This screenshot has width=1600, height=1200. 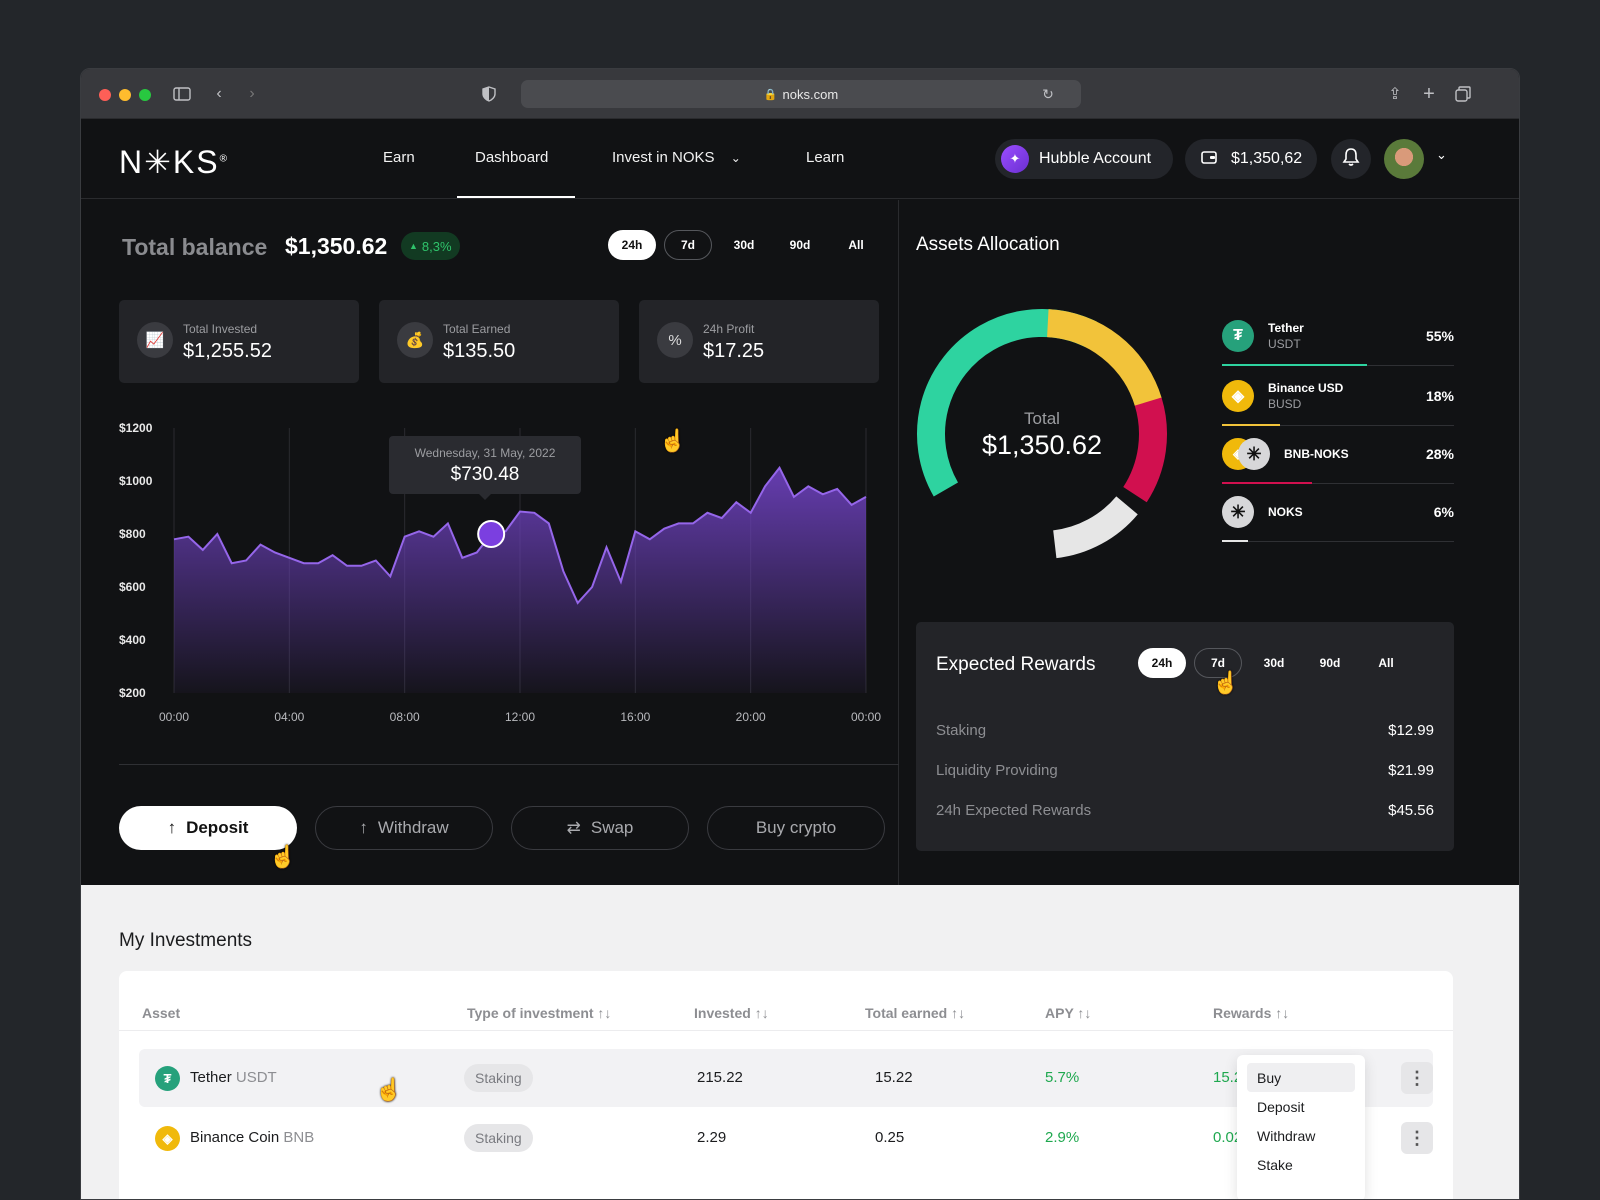 I want to click on nav-invest: Invest in NOKS ⌄, so click(x=676, y=157).